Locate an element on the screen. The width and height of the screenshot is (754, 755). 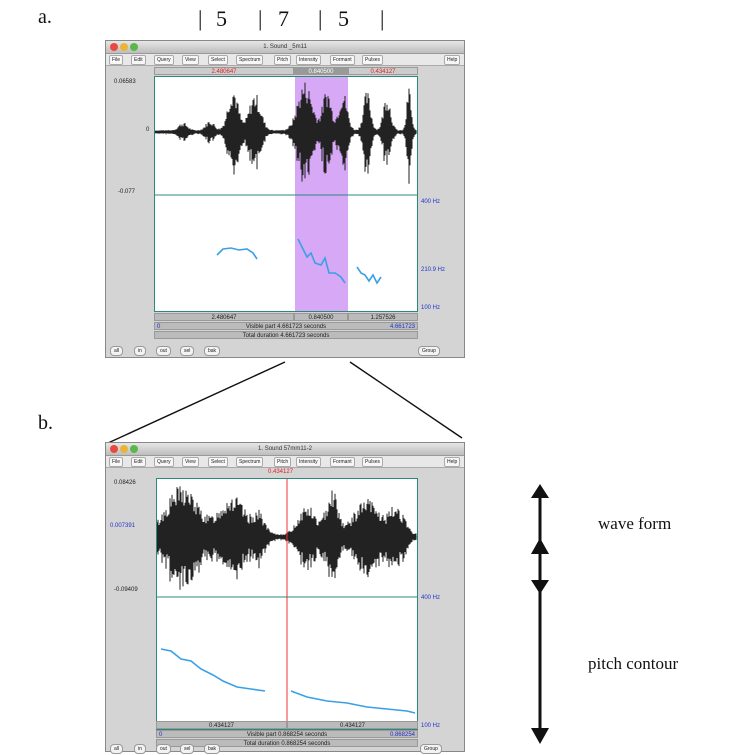
pitch-contour-label: pitch contour is located at coordinates (633, 663).